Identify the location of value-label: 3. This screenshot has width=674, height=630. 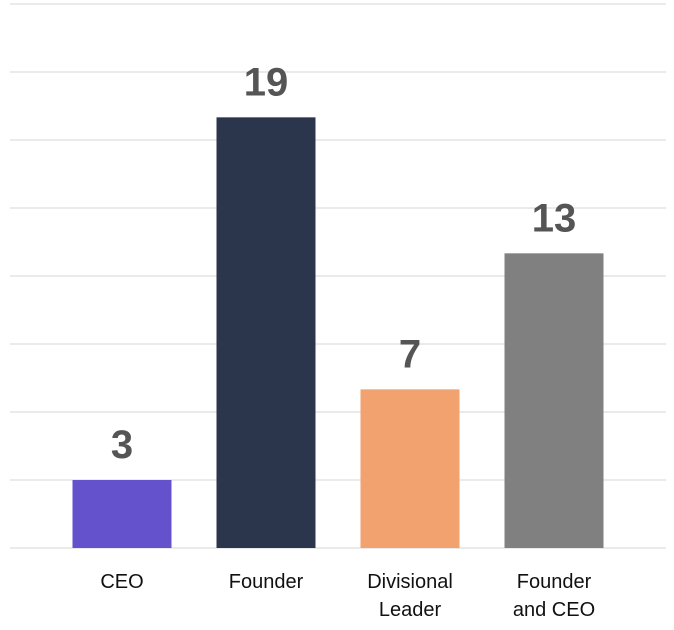
(122, 445).